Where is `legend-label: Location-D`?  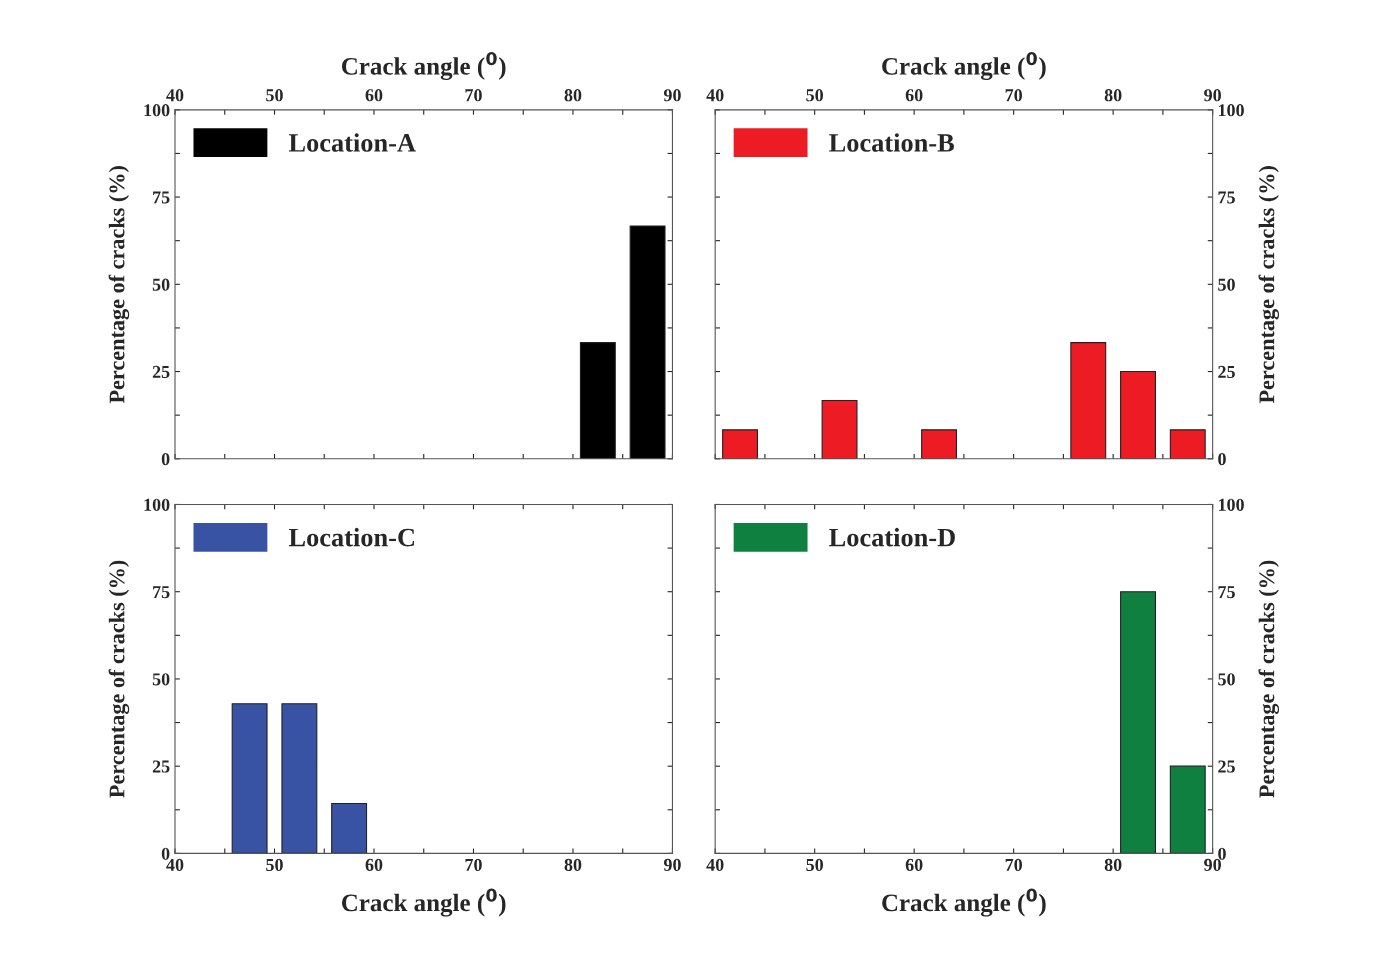 legend-label: Location-D is located at coordinates (892, 537).